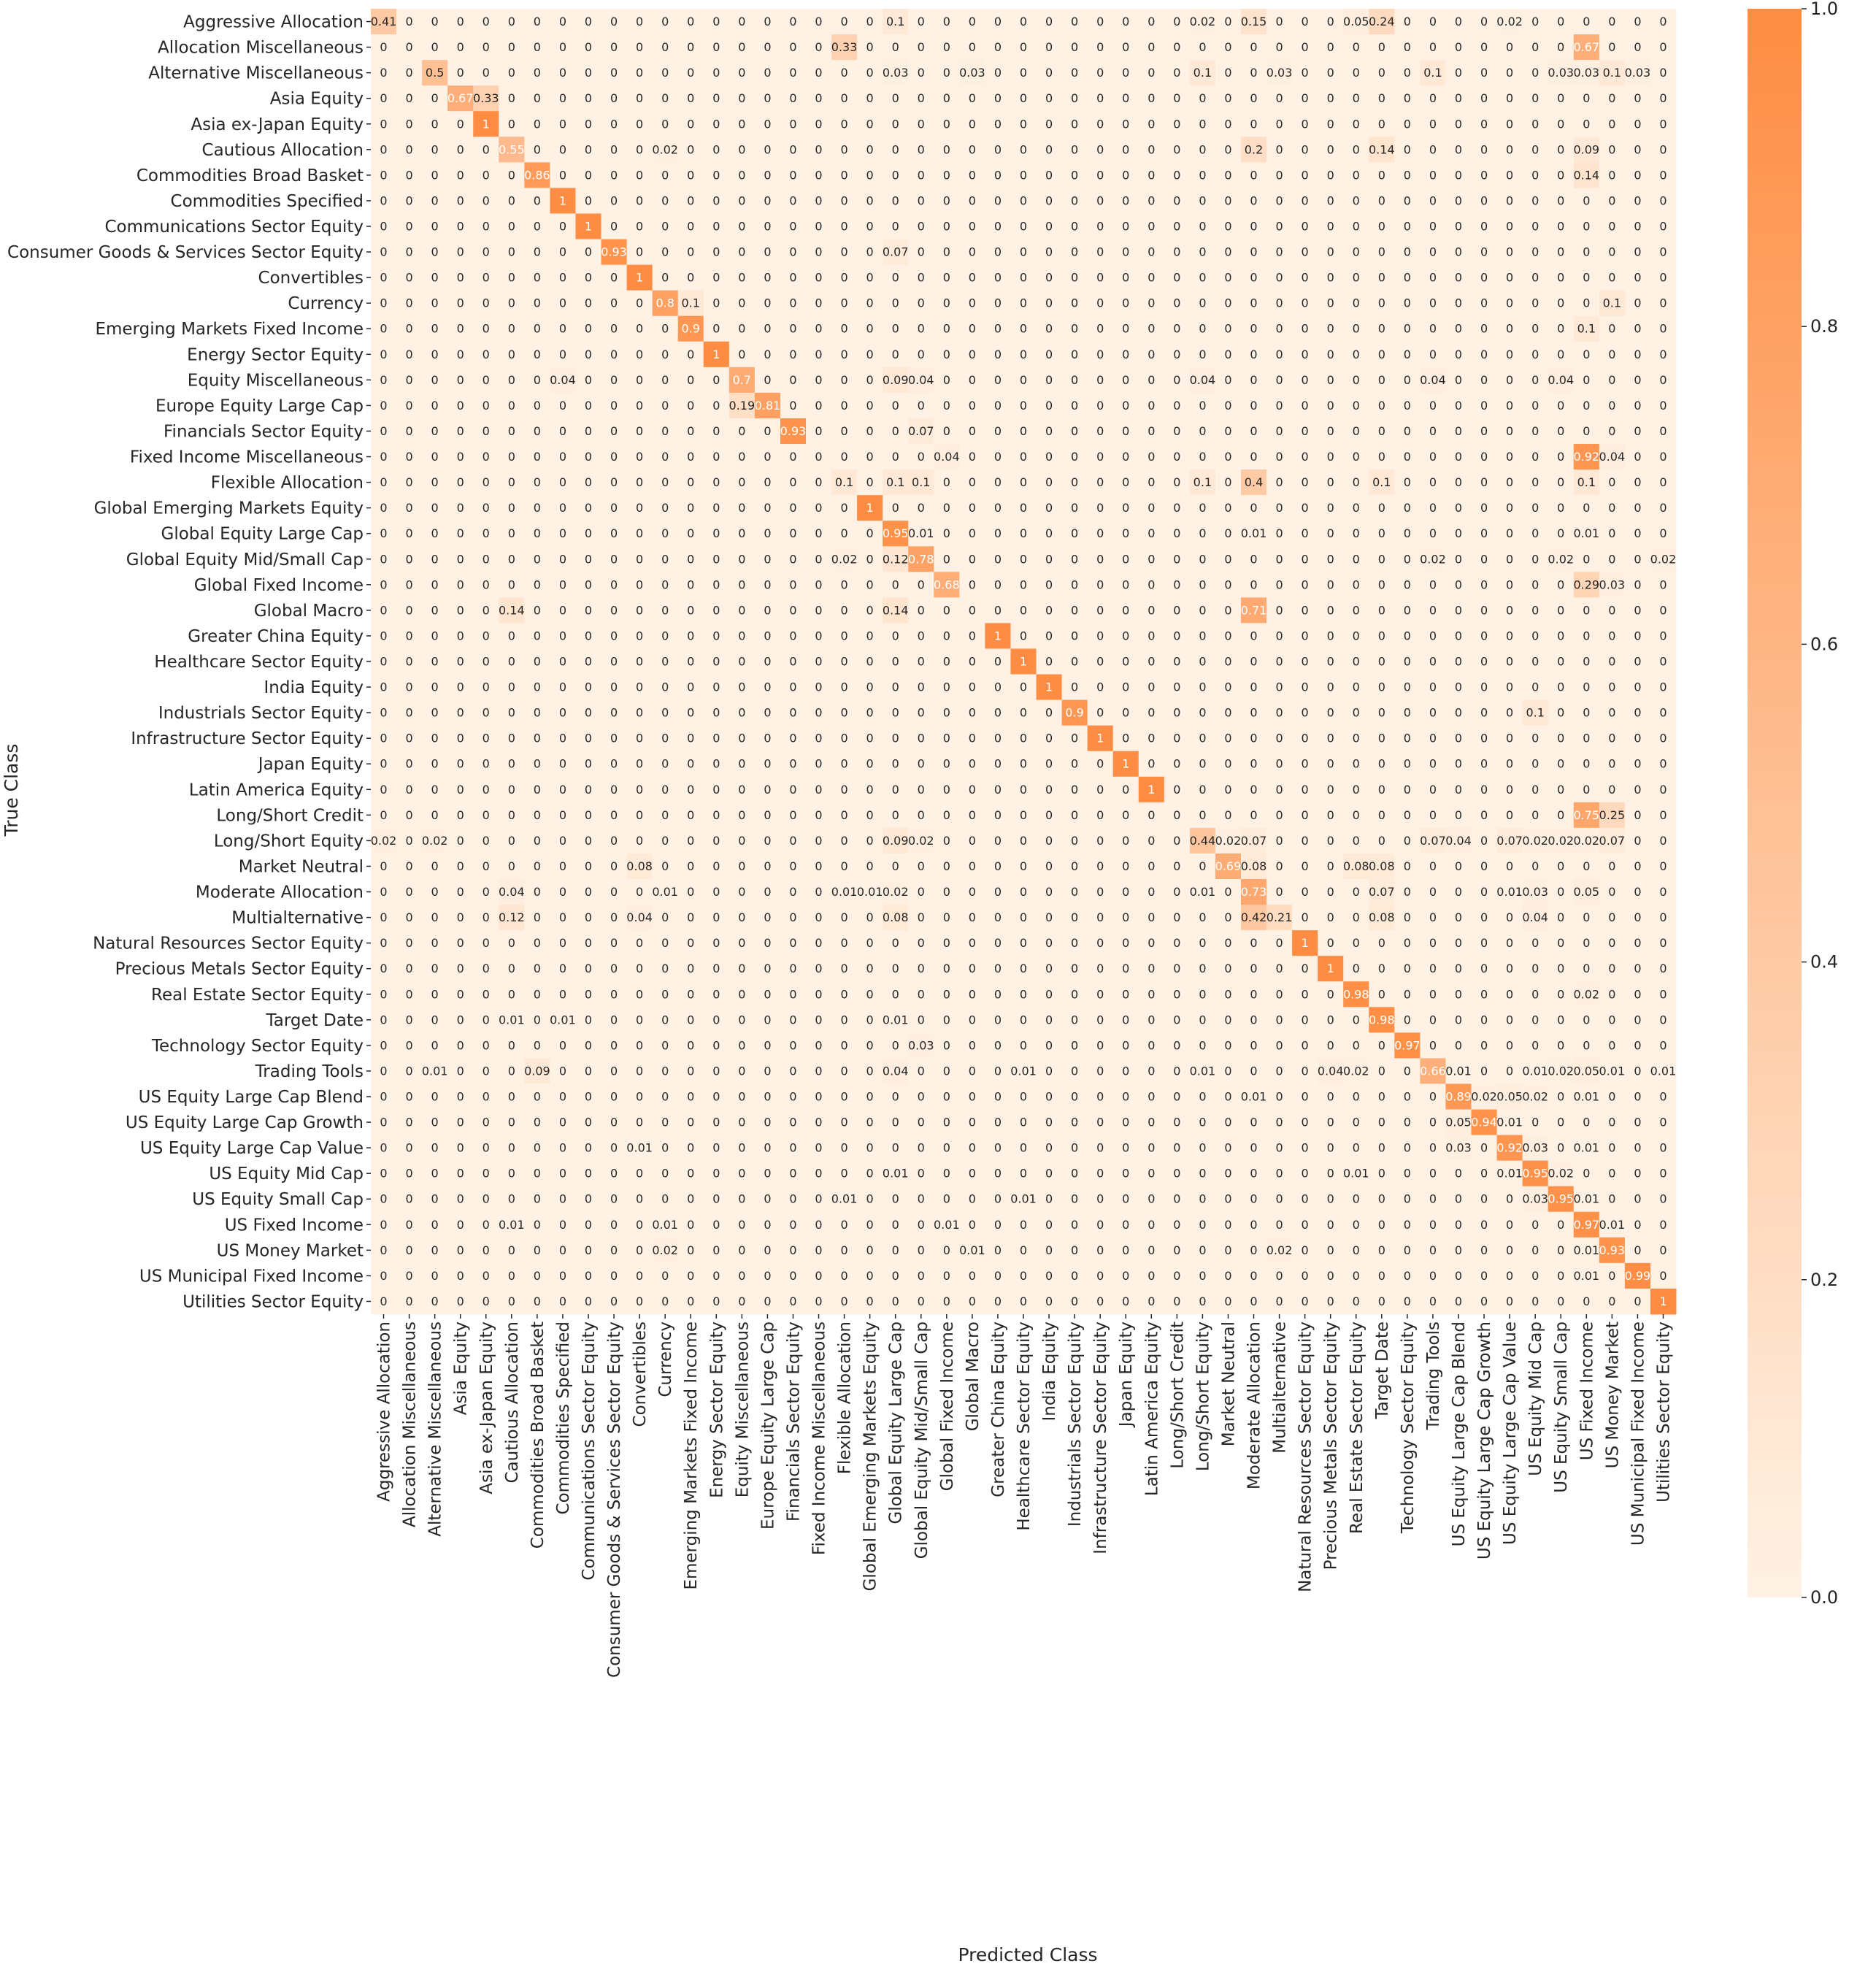 This screenshot has width=1876, height=1972. I want to click on heatmap-cell-label: 0.14, so click(1586, 175).